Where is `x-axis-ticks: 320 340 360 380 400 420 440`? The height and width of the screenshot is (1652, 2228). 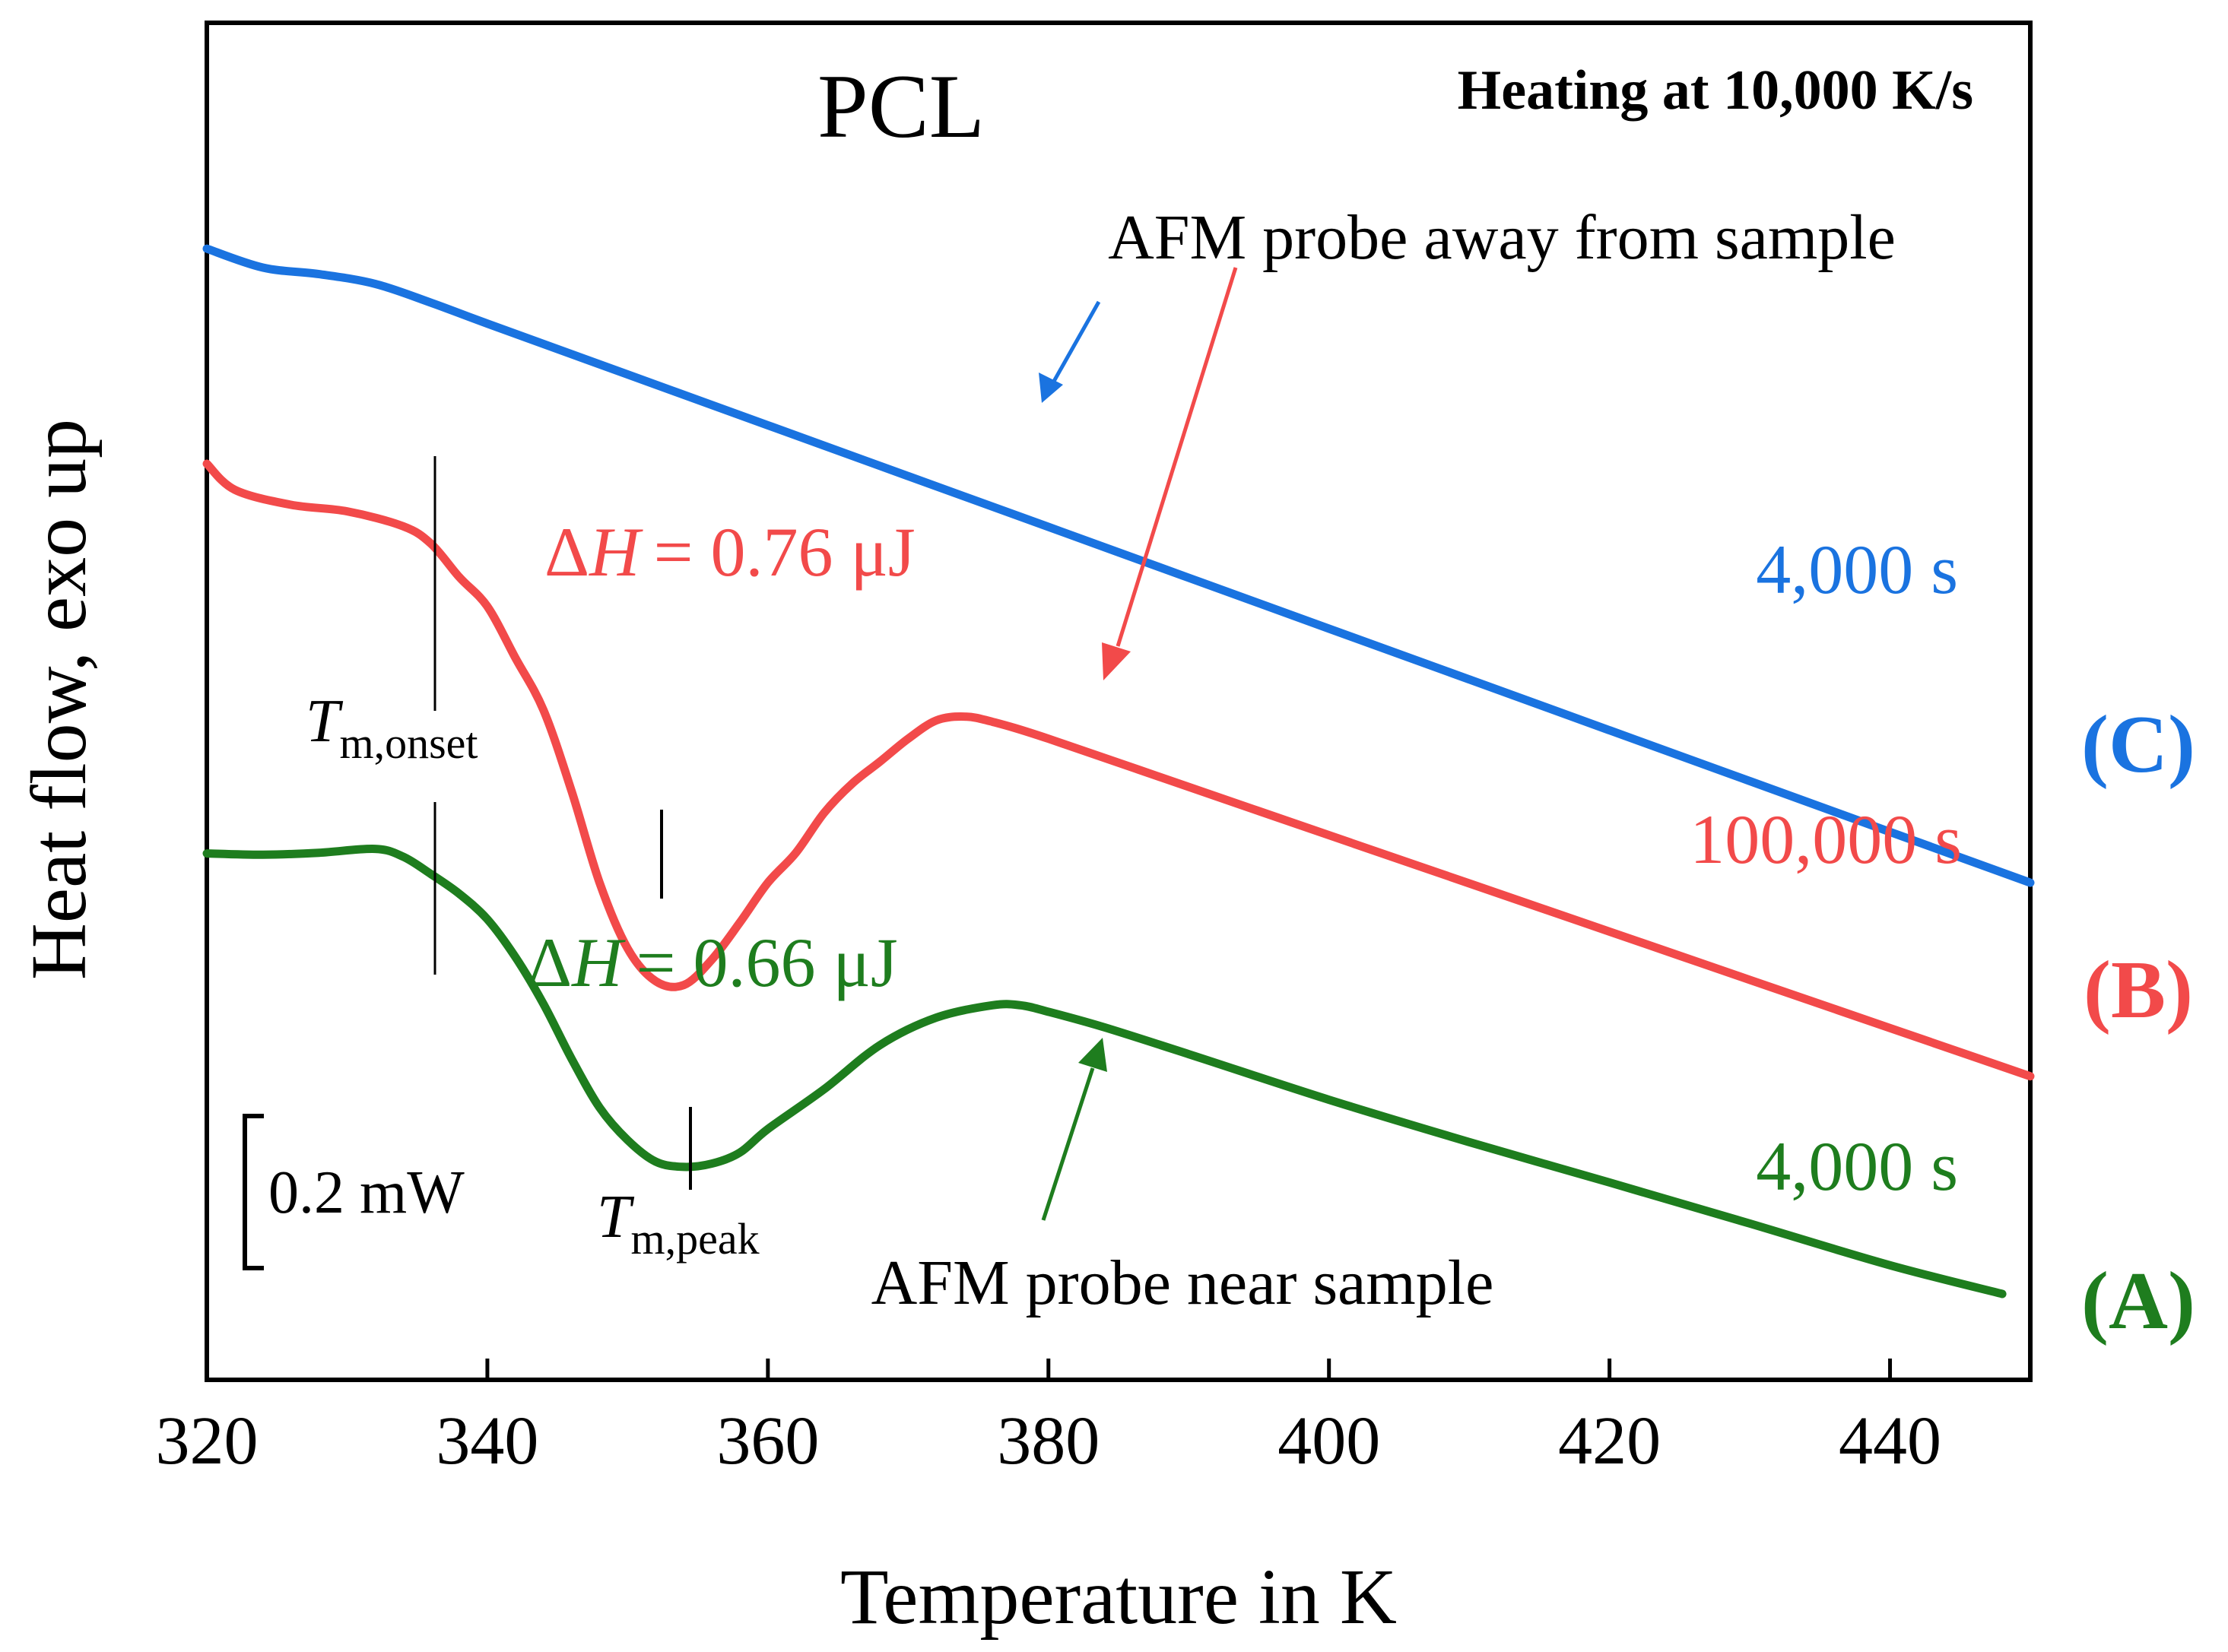 x-axis-ticks: 320 340 360 380 400 420 440 is located at coordinates (1049, 1419).